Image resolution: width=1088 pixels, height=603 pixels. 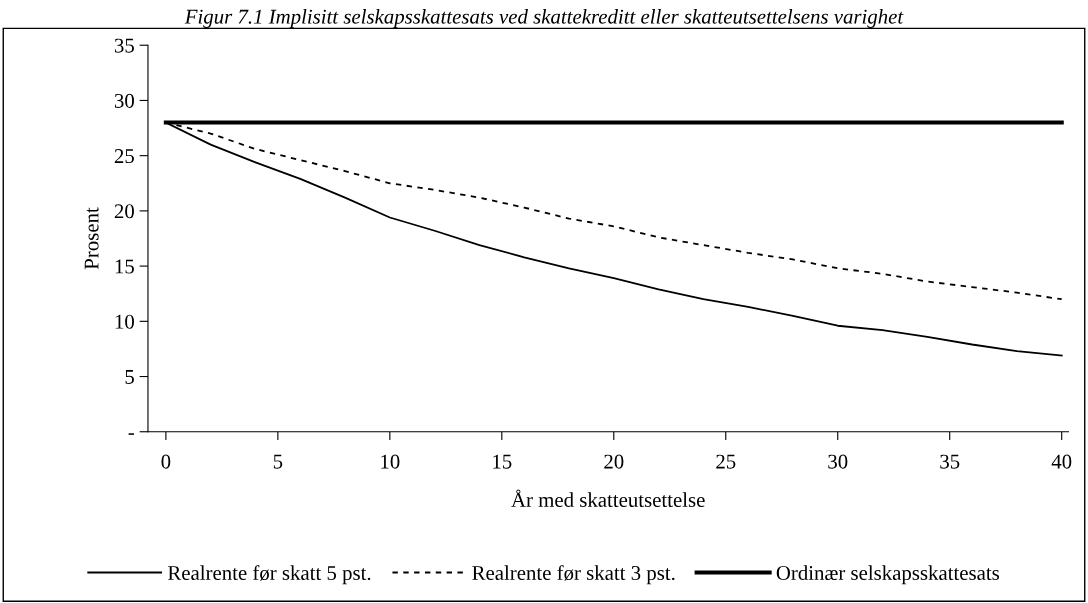 I want to click on y-tick-label: 15, so click(x=124, y=266).